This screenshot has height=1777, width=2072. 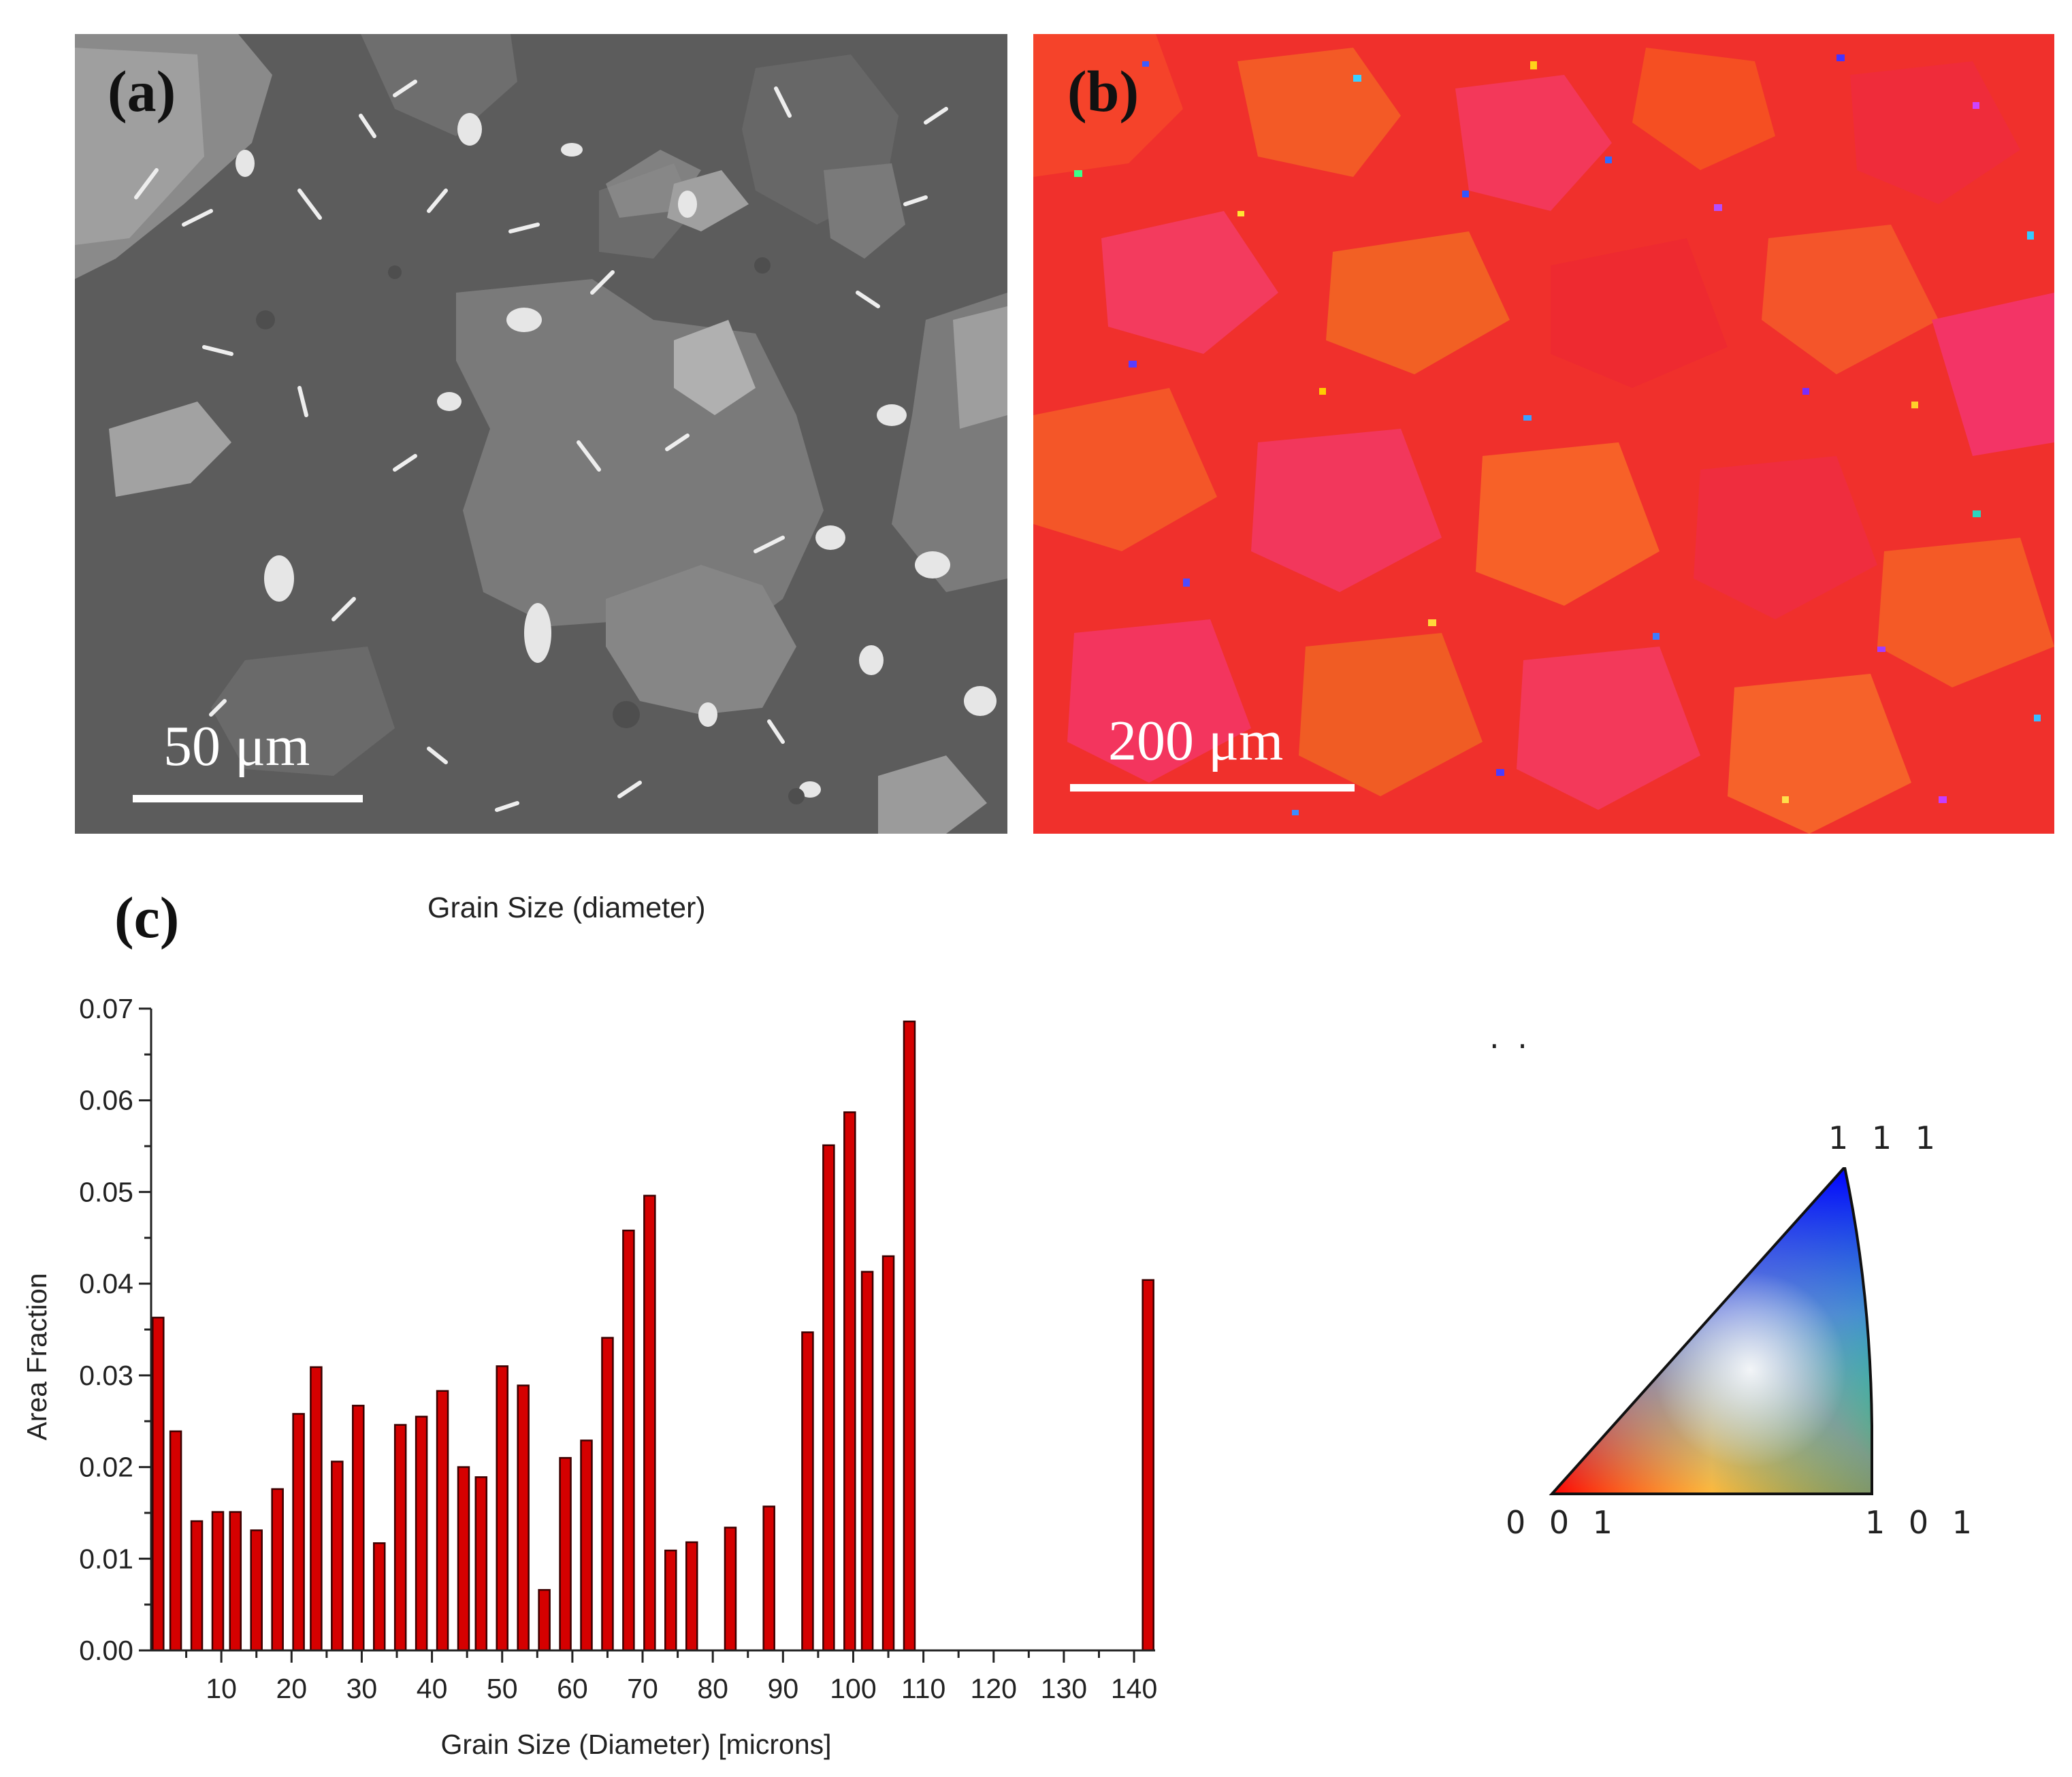 What do you see at coordinates (1064, 1688) in the screenshot?
I see `x-tick-label-12: 130` at bounding box center [1064, 1688].